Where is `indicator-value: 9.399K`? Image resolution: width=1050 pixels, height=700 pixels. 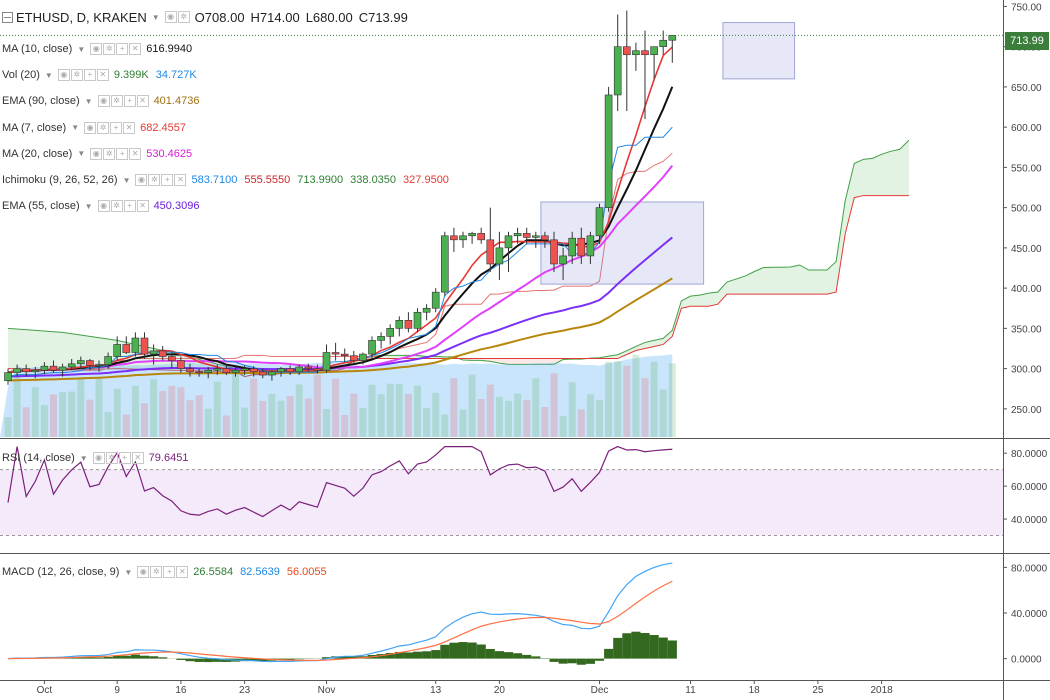 indicator-value: 9.399K is located at coordinates (131, 75).